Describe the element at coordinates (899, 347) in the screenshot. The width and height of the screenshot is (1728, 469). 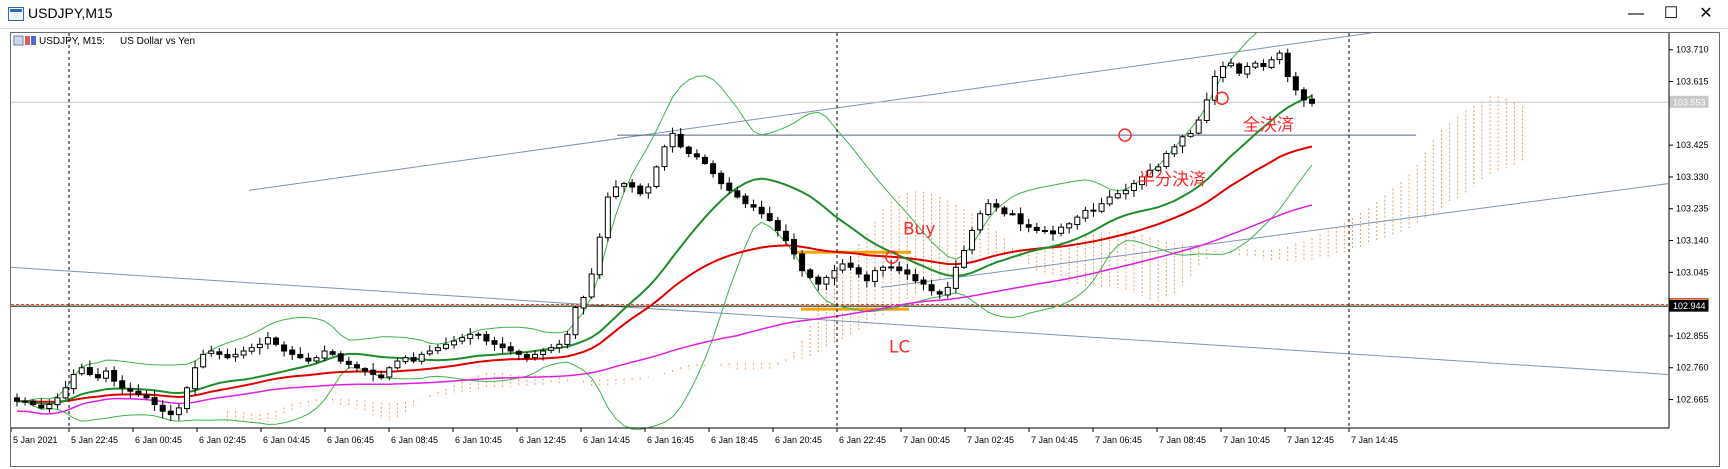
I see `annotation-label: LC` at that location.